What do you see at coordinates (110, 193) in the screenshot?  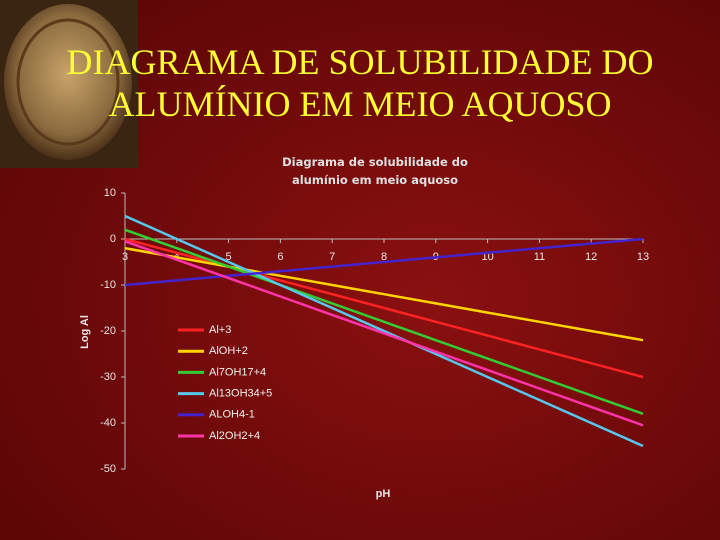 I see `y-tick-label: 10` at bounding box center [110, 193].